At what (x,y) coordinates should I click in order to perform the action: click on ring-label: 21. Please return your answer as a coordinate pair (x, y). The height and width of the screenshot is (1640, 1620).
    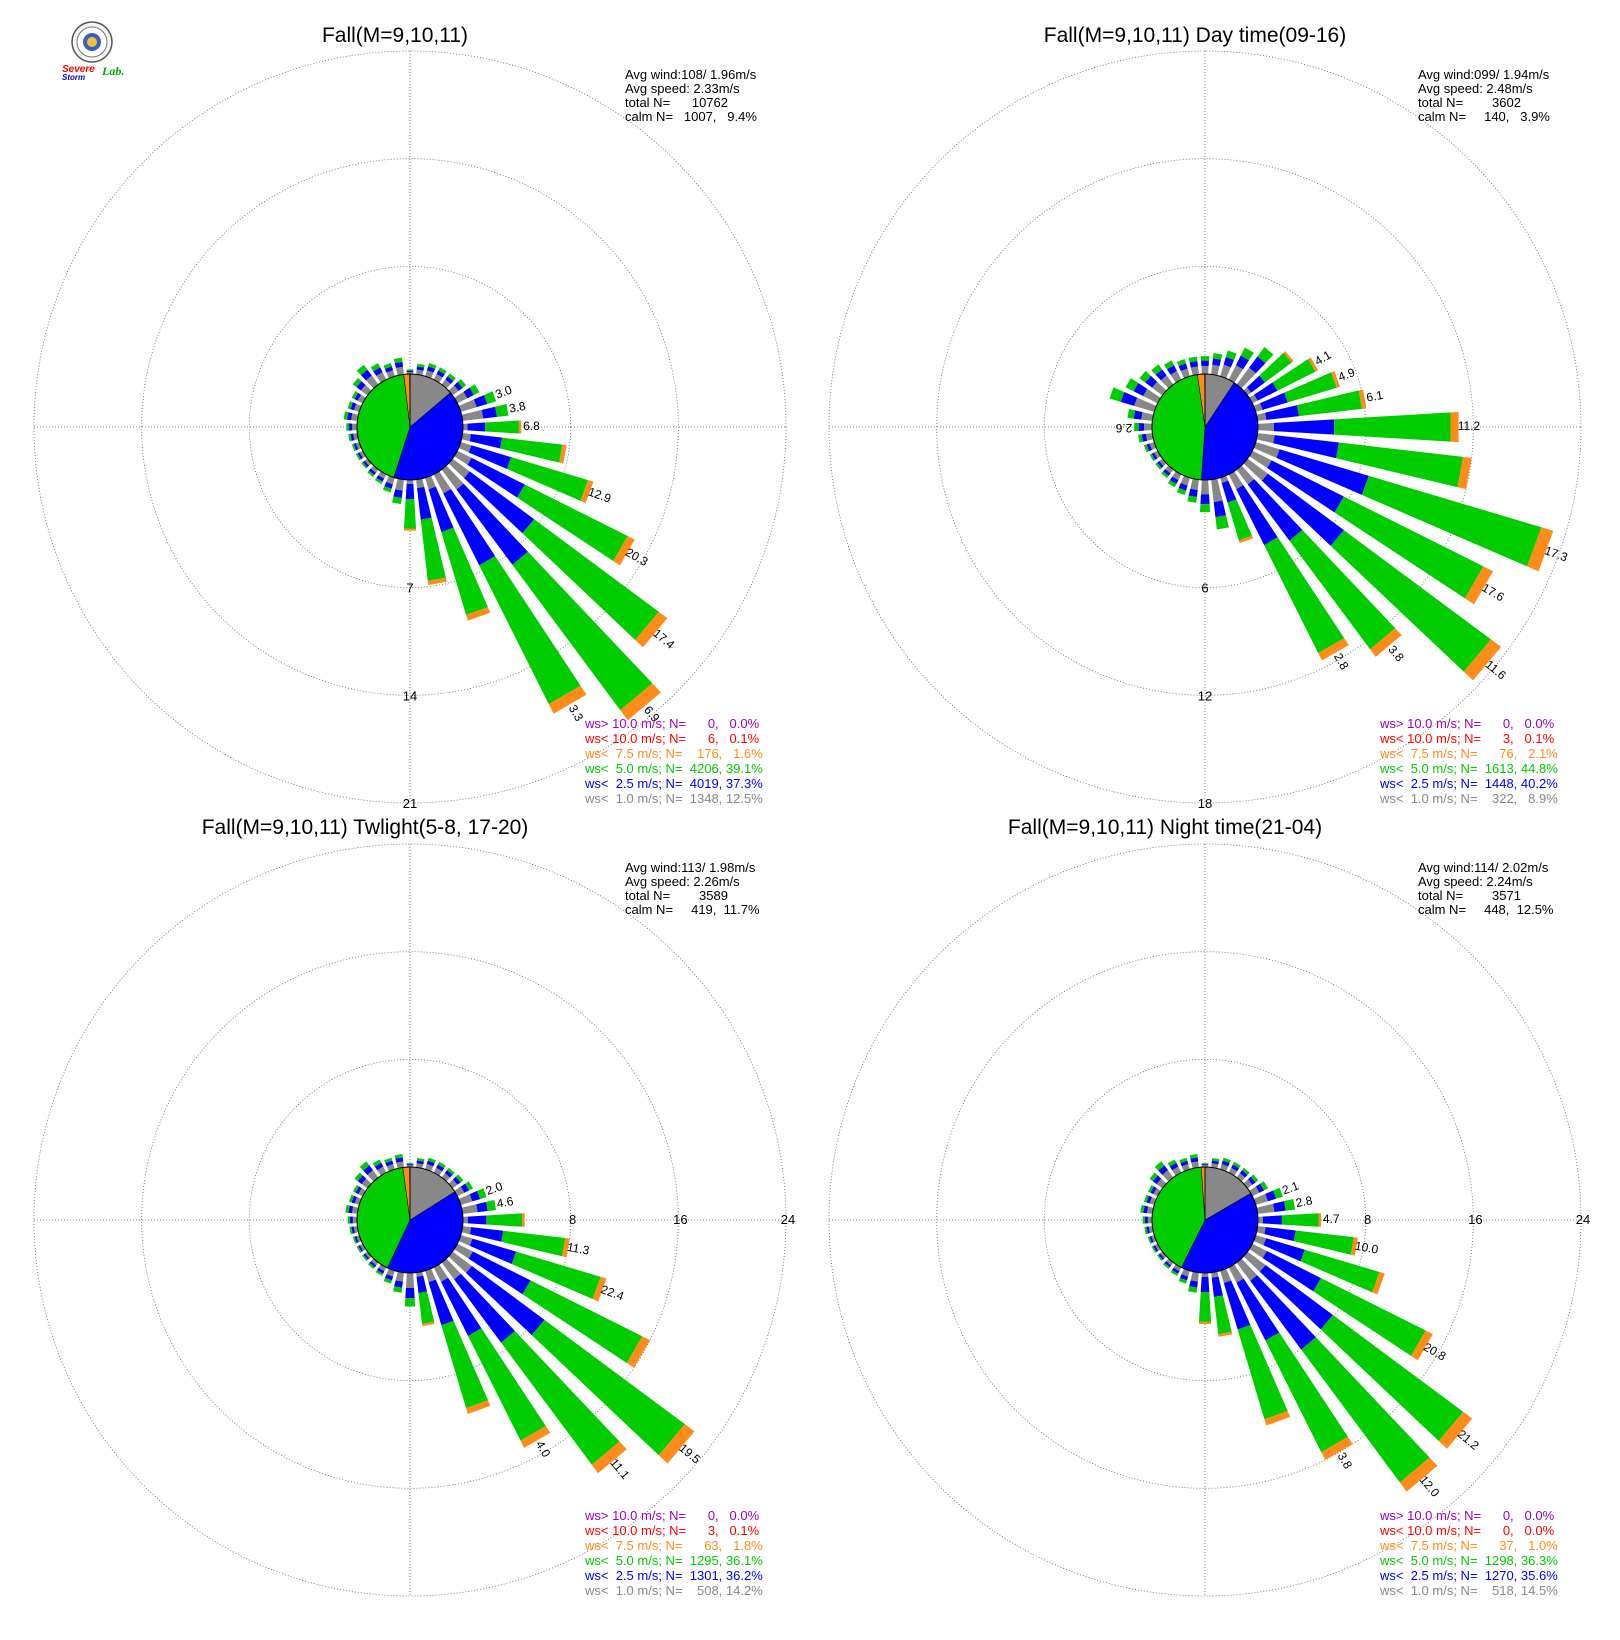
    Looking at the image, I should click on (410, 803).